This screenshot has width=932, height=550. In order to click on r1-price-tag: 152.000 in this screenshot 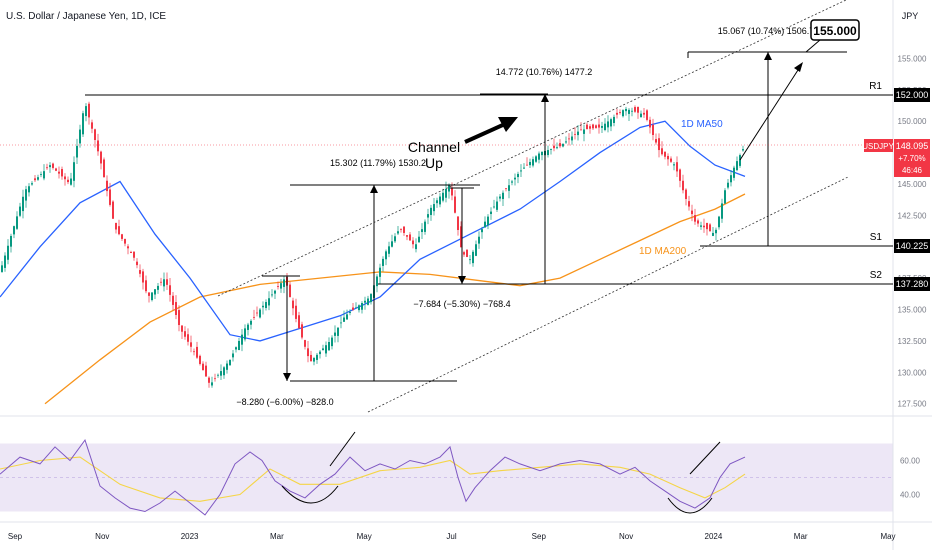, I will do `click(912, 95)`.